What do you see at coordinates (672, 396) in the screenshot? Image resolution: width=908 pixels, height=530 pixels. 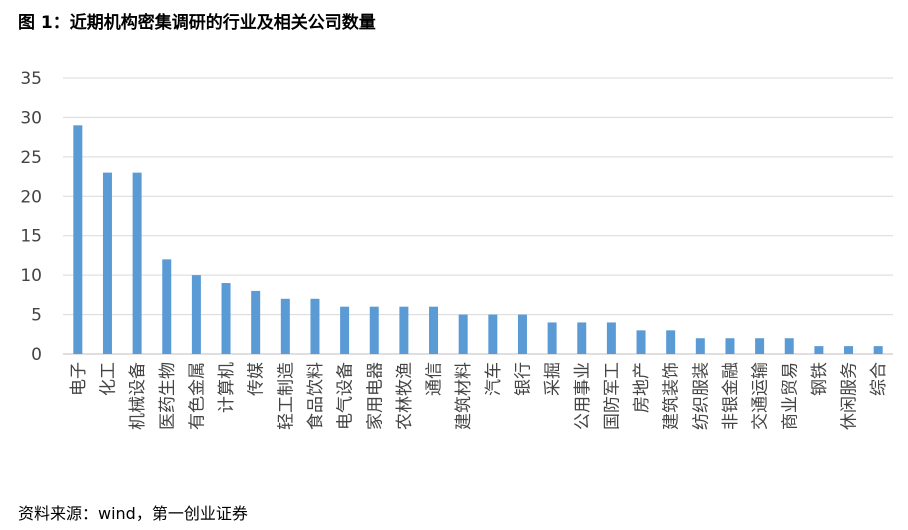 I see `x-tick-label: 建筑装饰` at bounding box center [672, 396].